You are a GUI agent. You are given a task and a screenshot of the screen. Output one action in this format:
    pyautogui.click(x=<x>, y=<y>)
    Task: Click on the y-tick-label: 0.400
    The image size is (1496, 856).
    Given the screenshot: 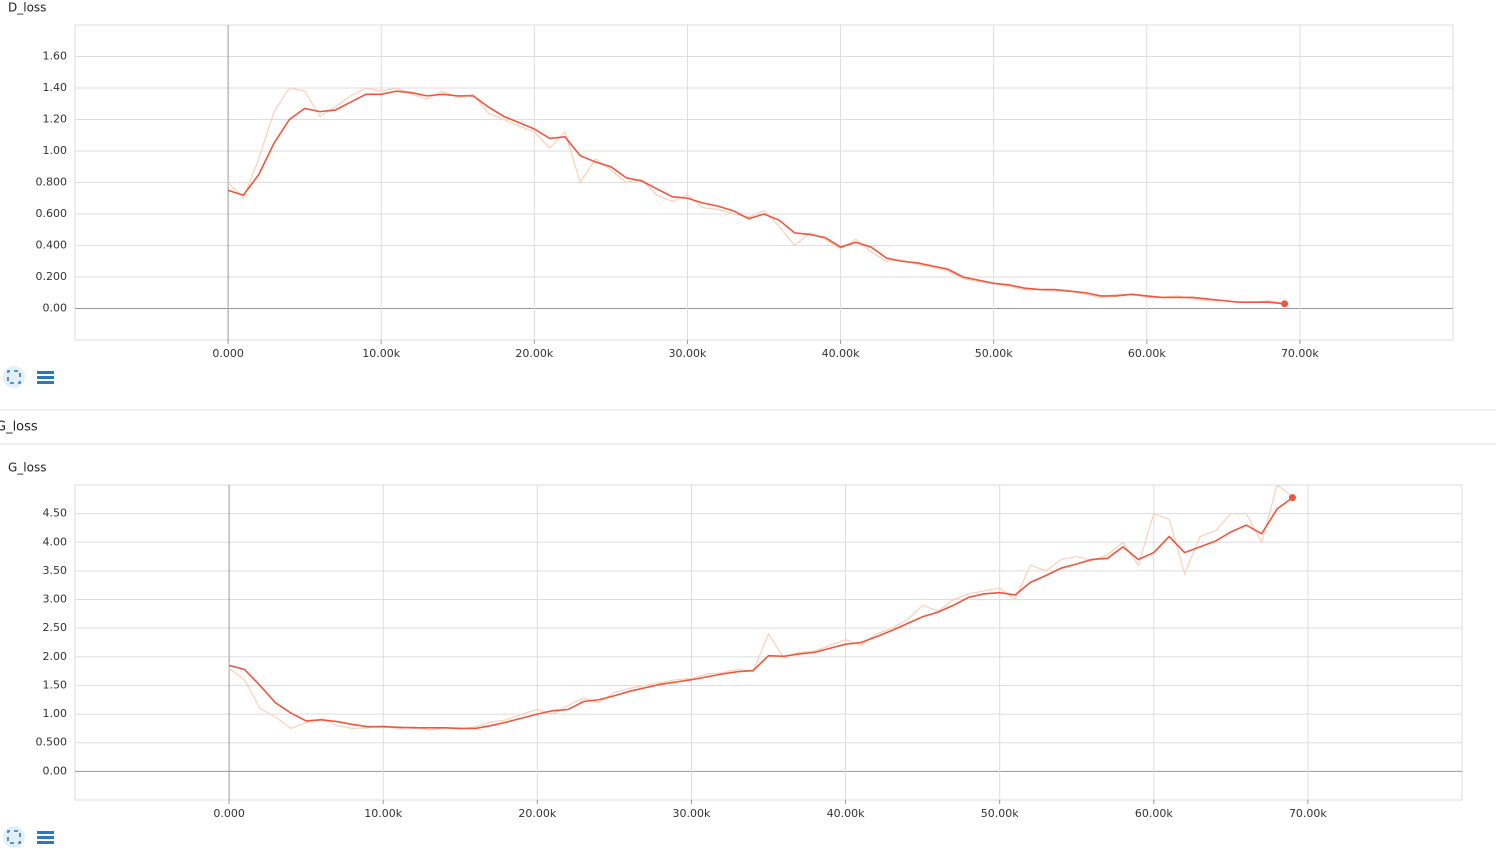 What is the action you would take?
    pyautogui.click(x=52, y=245)
    